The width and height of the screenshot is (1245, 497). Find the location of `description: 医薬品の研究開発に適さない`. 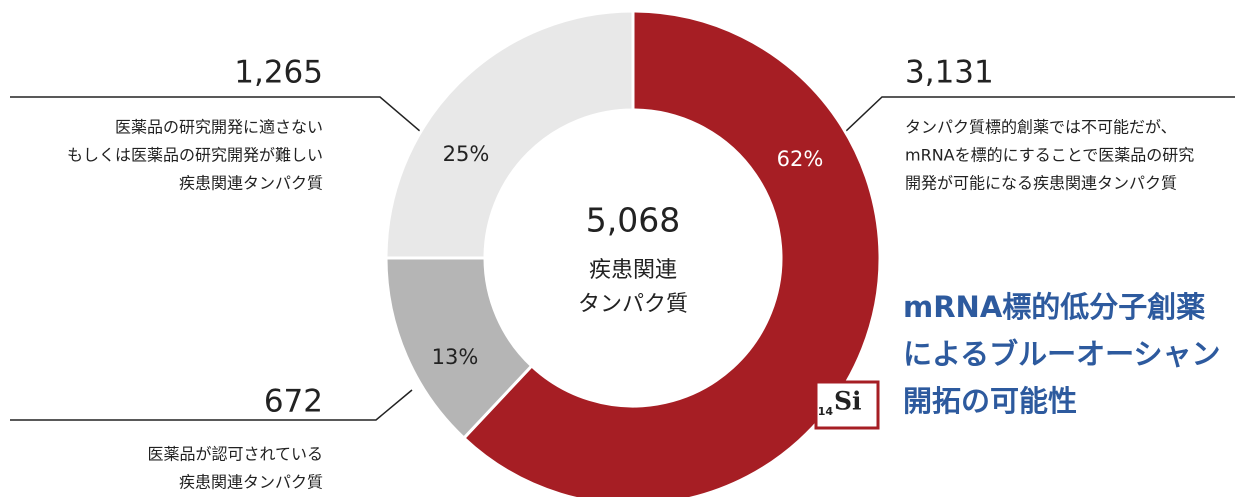

description: 医薬品の研究開発に適さない is located at coordinates (219, 127).